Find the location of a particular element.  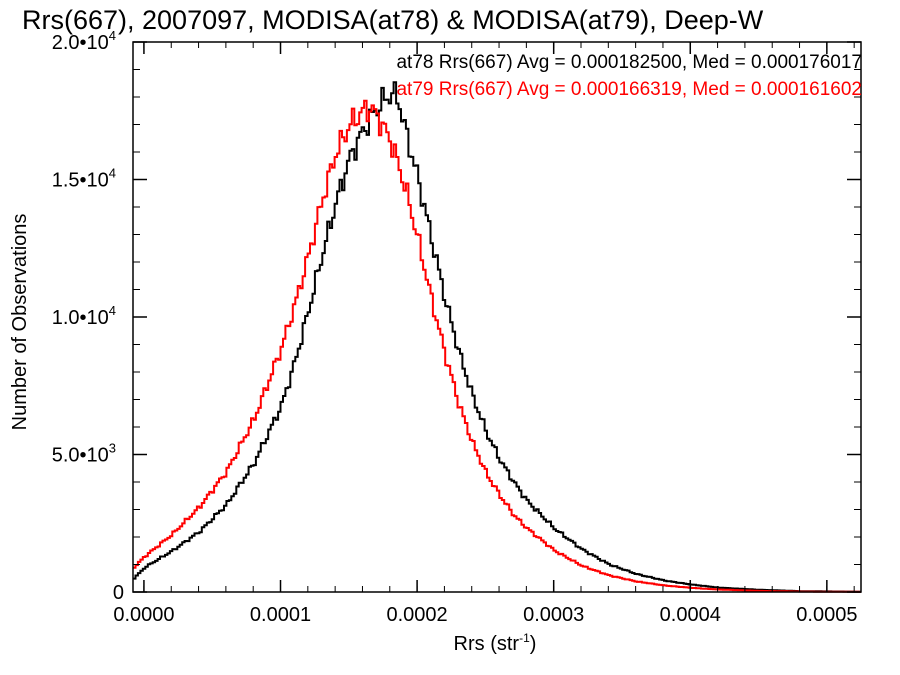

y-axis-label: Number of Observations is located at coordinates (20, 322).